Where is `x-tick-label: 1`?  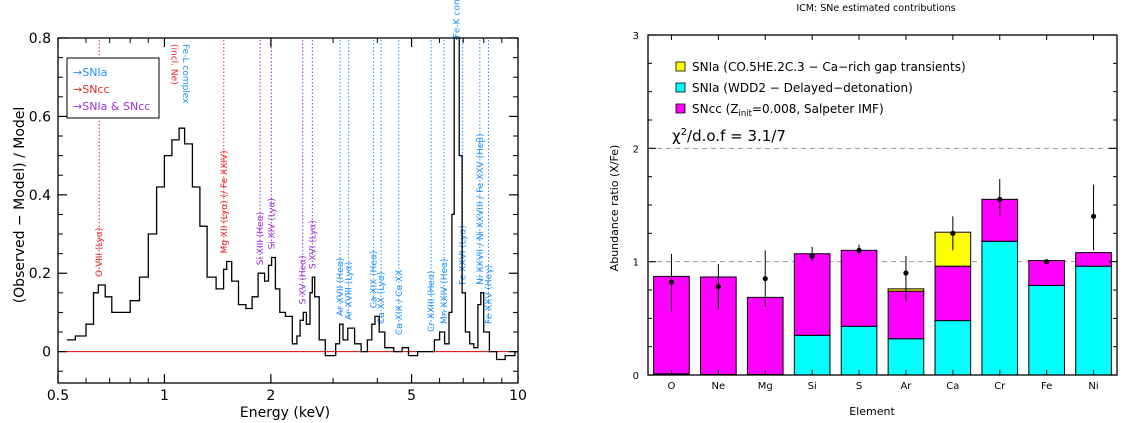
x-tick-label: 1 is located at coordinates (164, 396).